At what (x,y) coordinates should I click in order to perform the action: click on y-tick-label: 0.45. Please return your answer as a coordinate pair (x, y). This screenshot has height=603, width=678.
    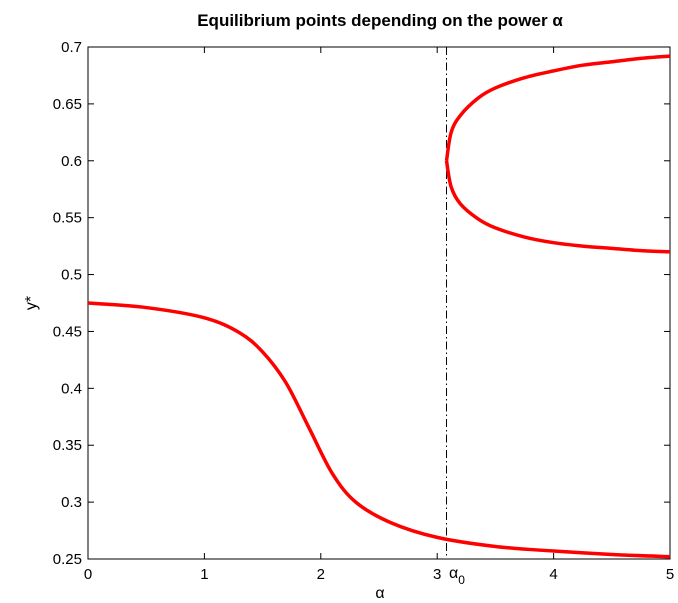
    Looking at the image, I should click on (67, 331).